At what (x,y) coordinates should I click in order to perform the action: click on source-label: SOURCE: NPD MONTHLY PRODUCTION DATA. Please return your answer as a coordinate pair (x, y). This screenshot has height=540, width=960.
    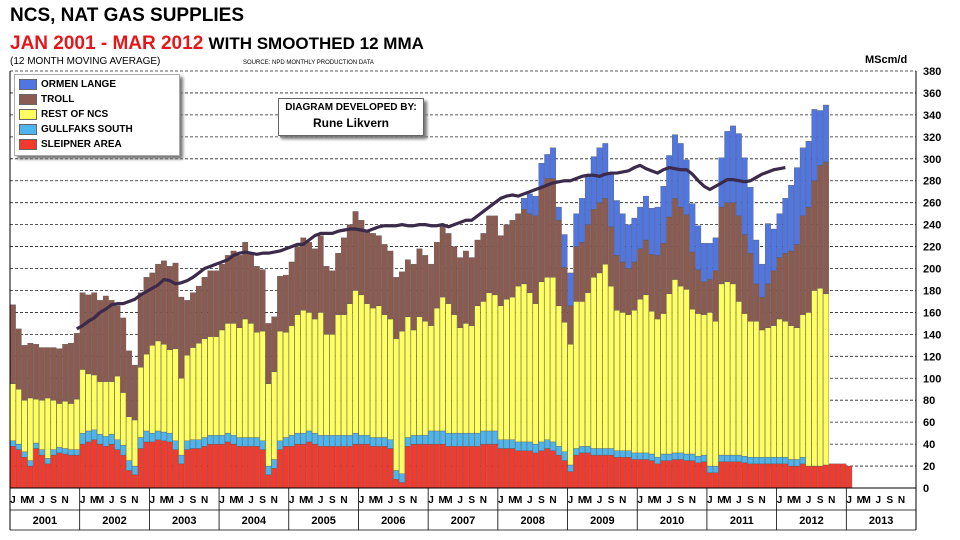
    Looking at the image, I should click on (308, 63).